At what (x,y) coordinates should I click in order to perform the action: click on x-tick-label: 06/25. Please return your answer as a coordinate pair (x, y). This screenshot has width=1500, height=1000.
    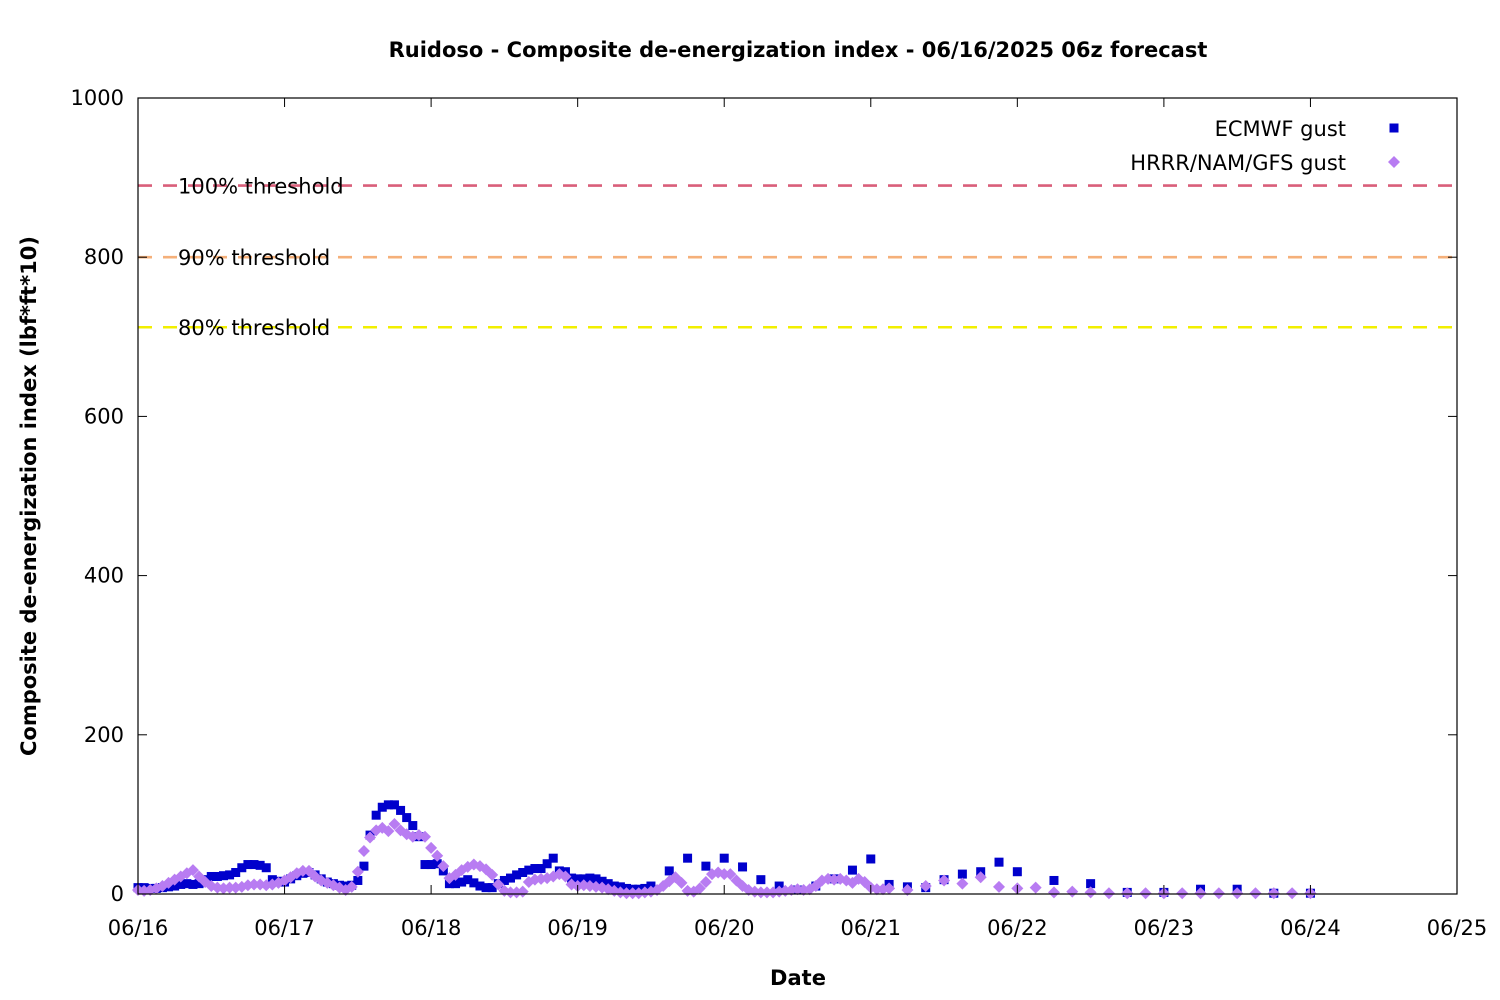
    Looking at the image, I should click on (1457, 928).